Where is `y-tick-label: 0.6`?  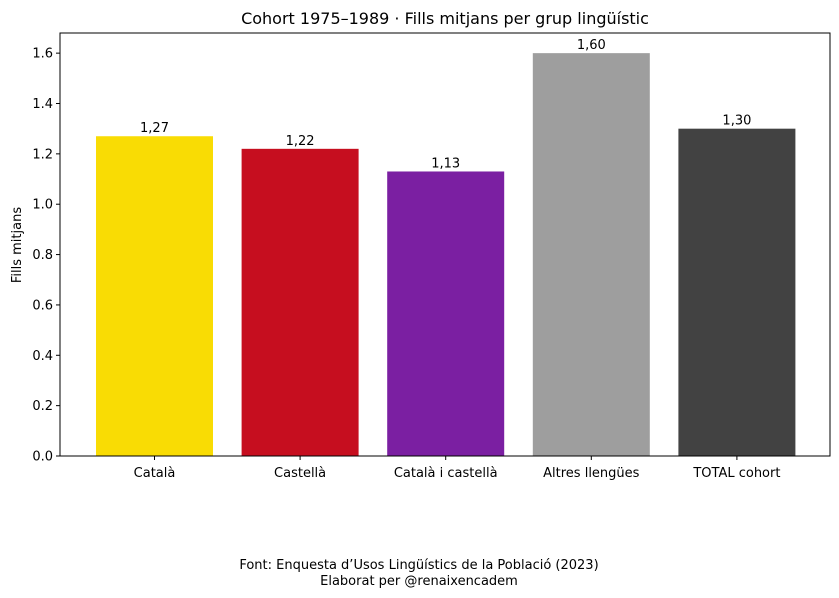
y-tick-label: 0.6 is located at coordinates (42, 305).